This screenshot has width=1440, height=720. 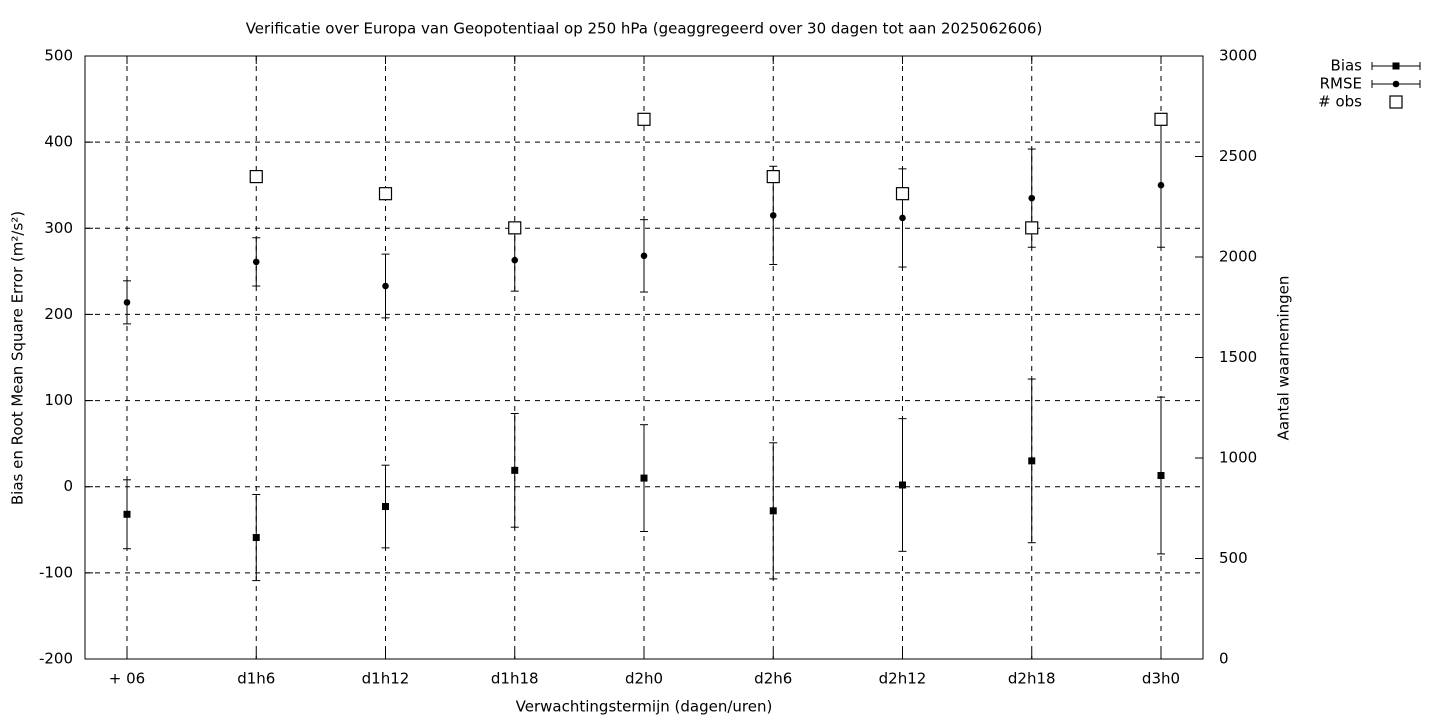 What do you see at coordinates (1224, 659) in the screenshot?
I see `y2-tick-label: 0` at bounding box center [1224, 659].